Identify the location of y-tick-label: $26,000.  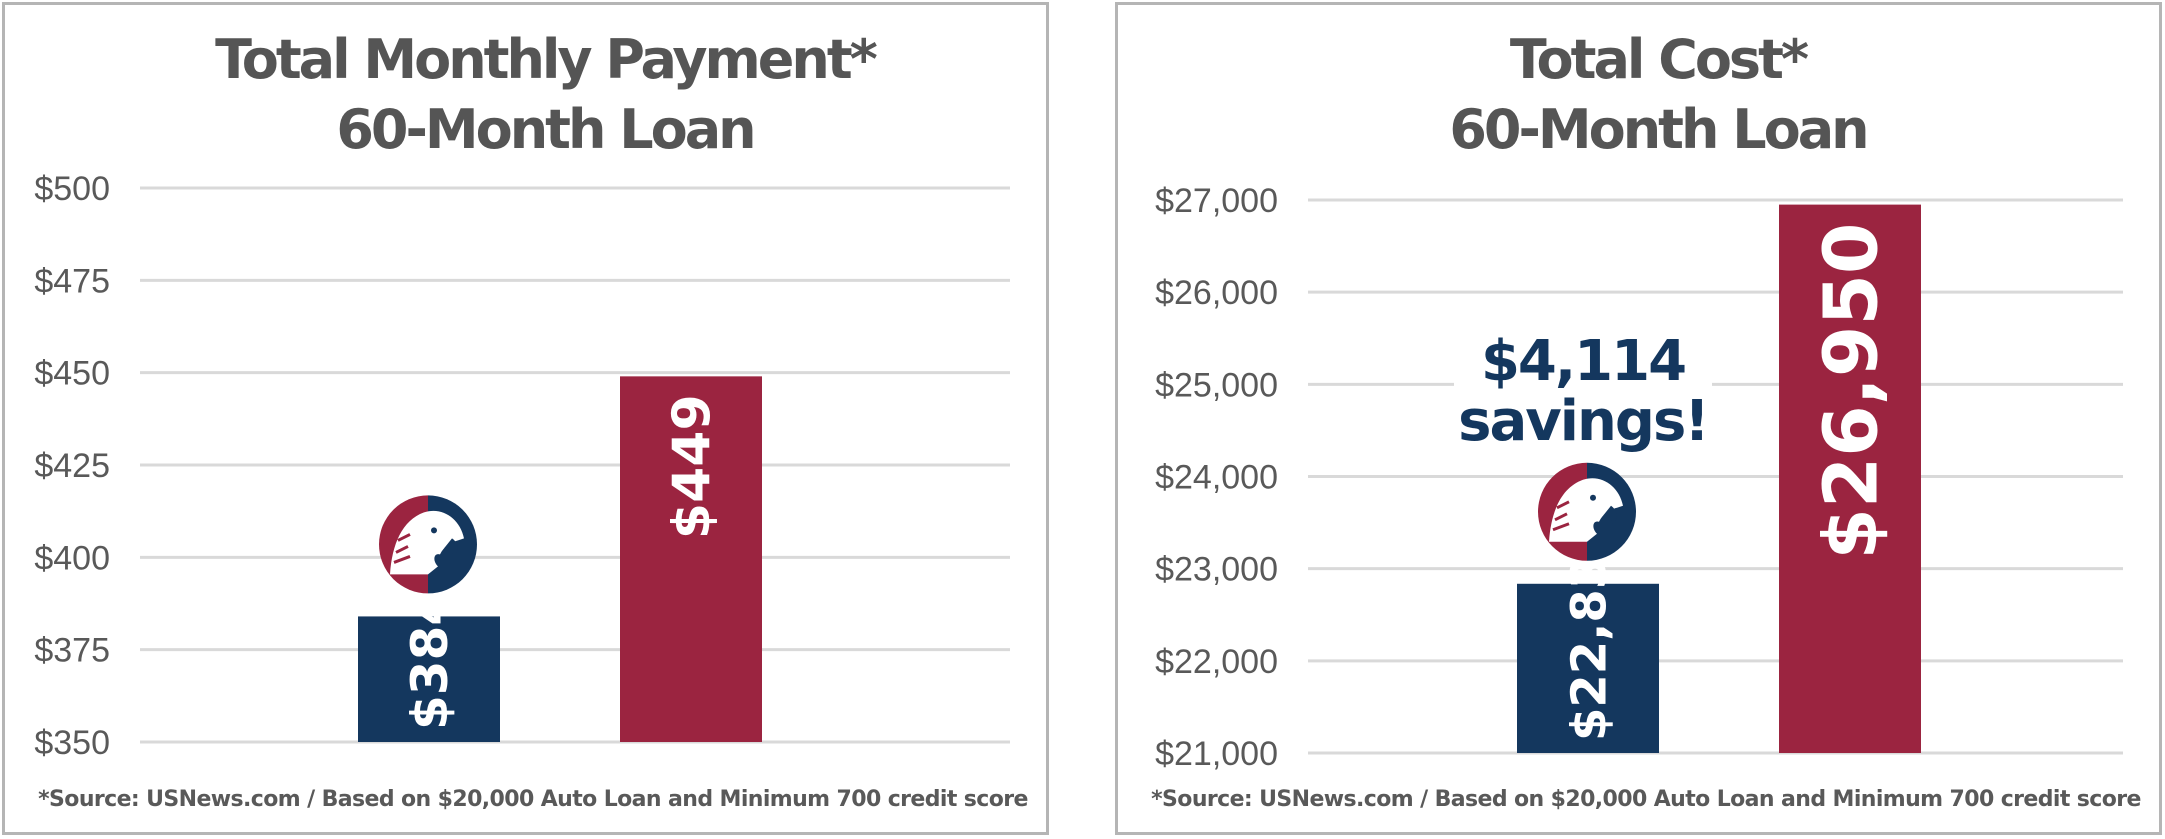
(1216, 293).